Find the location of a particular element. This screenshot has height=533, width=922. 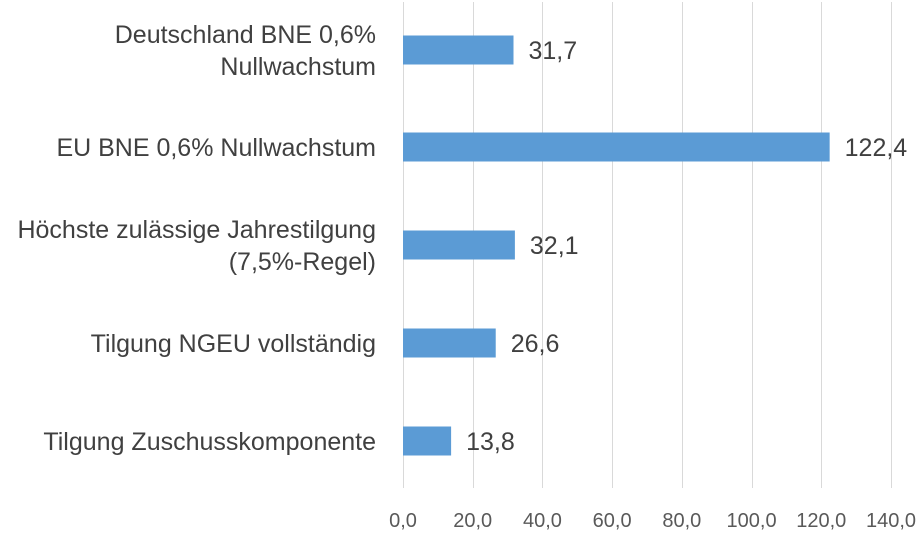

data-label: 26,6 is located at coordinates (535, 344).